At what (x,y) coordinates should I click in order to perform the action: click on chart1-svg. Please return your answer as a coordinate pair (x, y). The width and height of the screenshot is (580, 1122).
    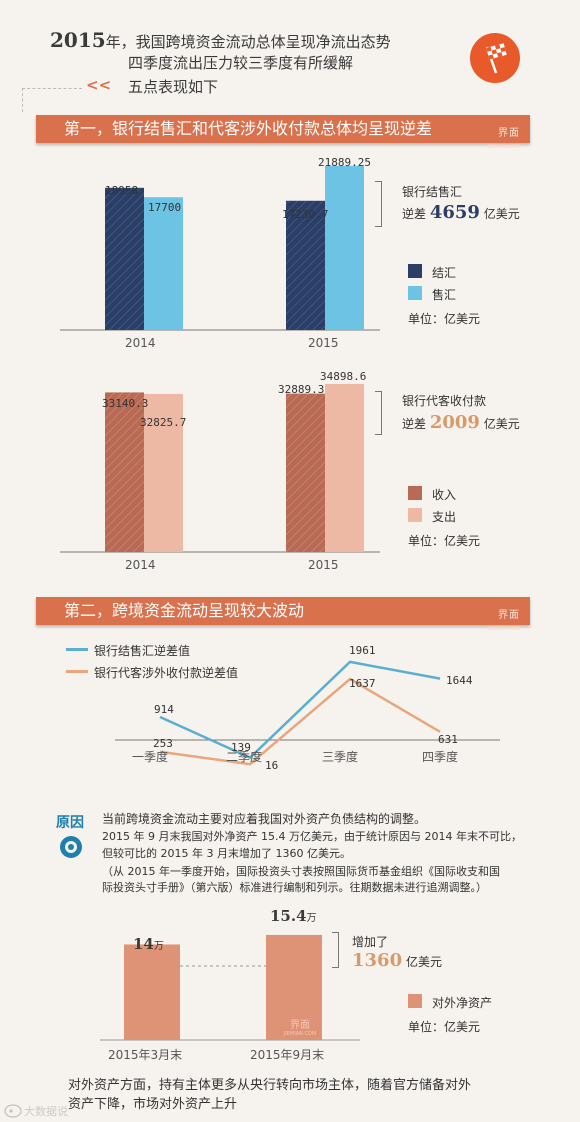
    Looking at the image, I should click on (220, 248).